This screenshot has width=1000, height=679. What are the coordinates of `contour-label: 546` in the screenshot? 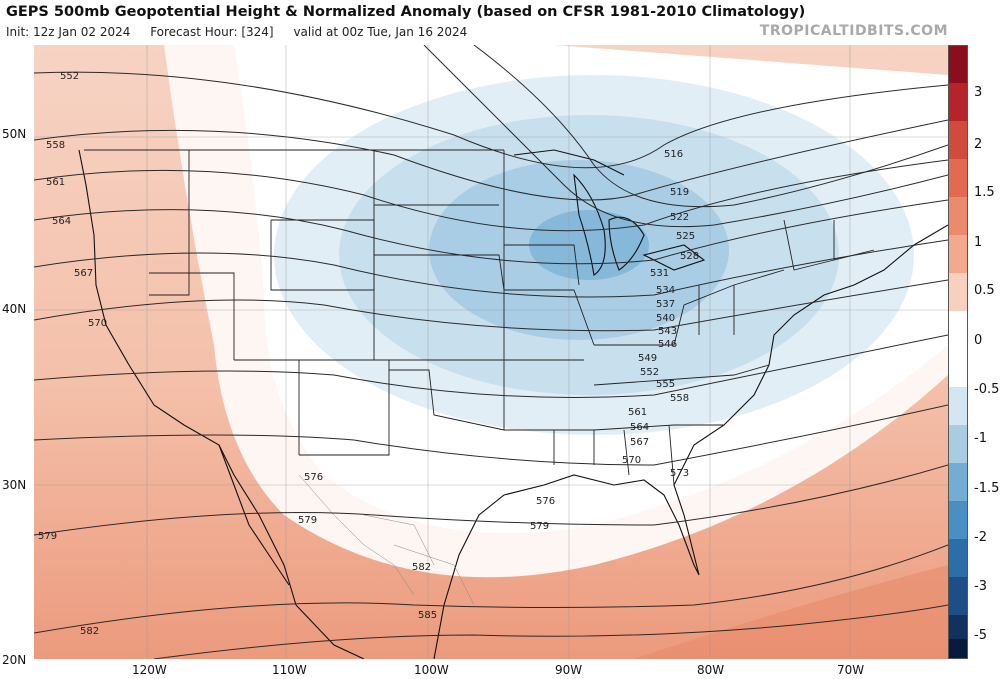 It's located at (667, 344).